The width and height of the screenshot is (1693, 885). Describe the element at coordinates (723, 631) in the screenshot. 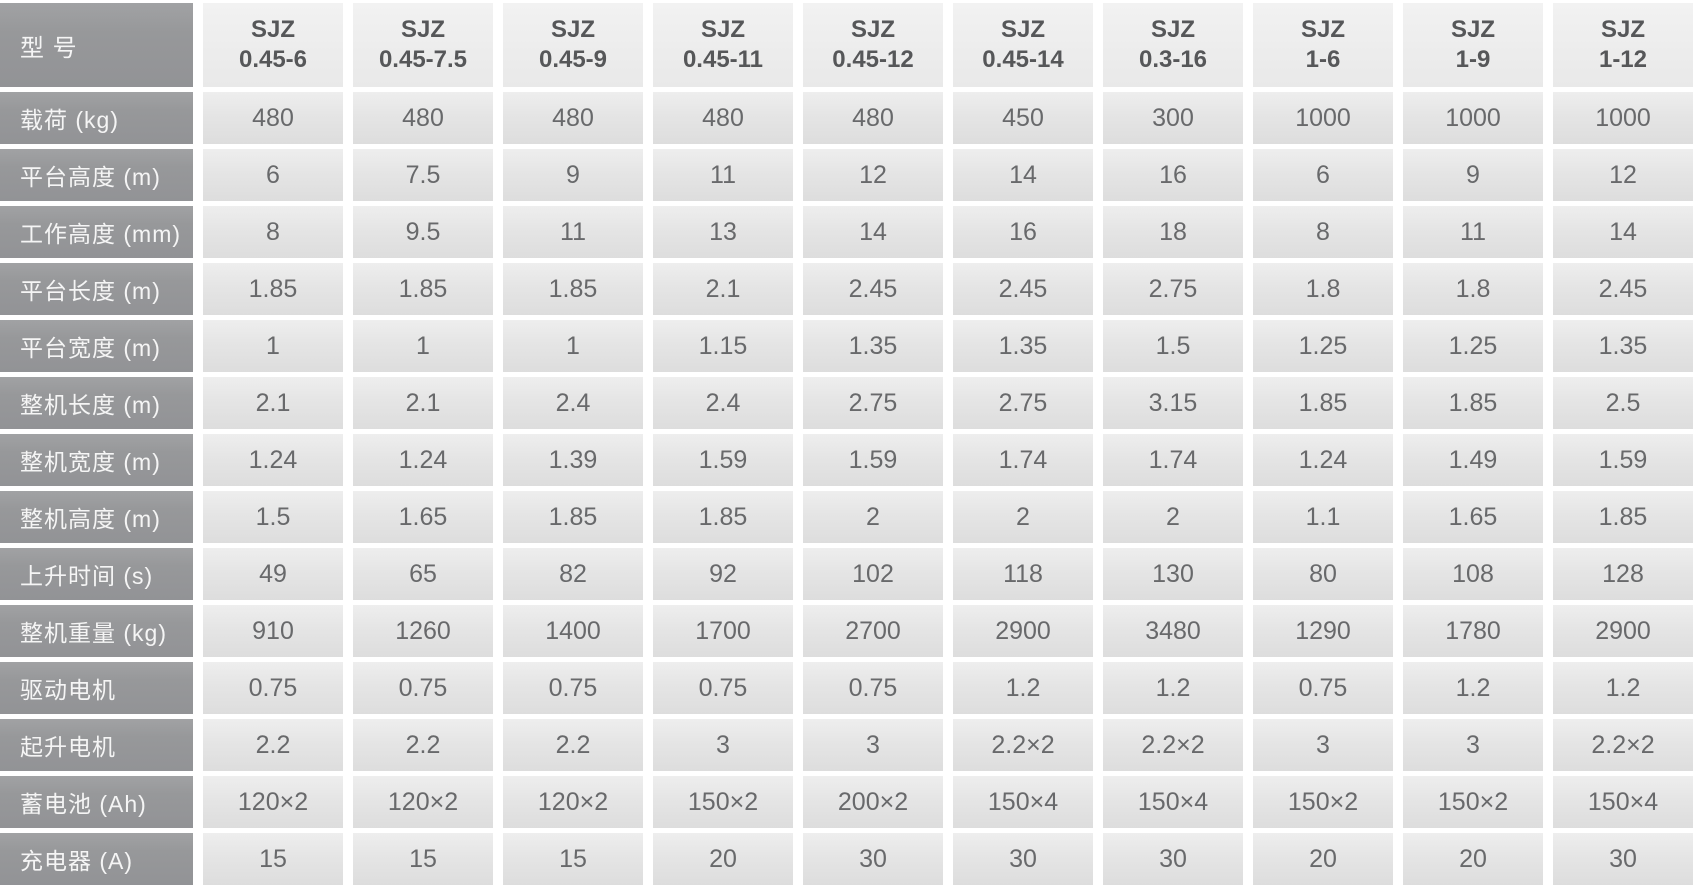

I see `spec-value-cell: 1700` at that location.